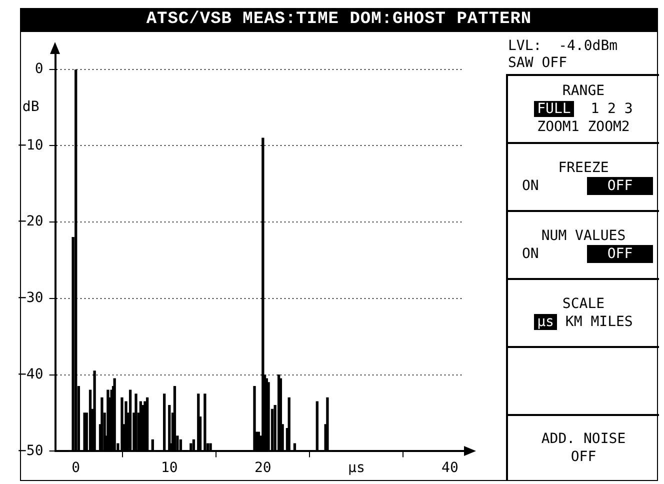 Image resolution: width=664 pixels, height=484 pixels. What do you see at coordinates (583, 91) in the screenshot?
I see `text: RANGE` at bounding box center [583, 91].